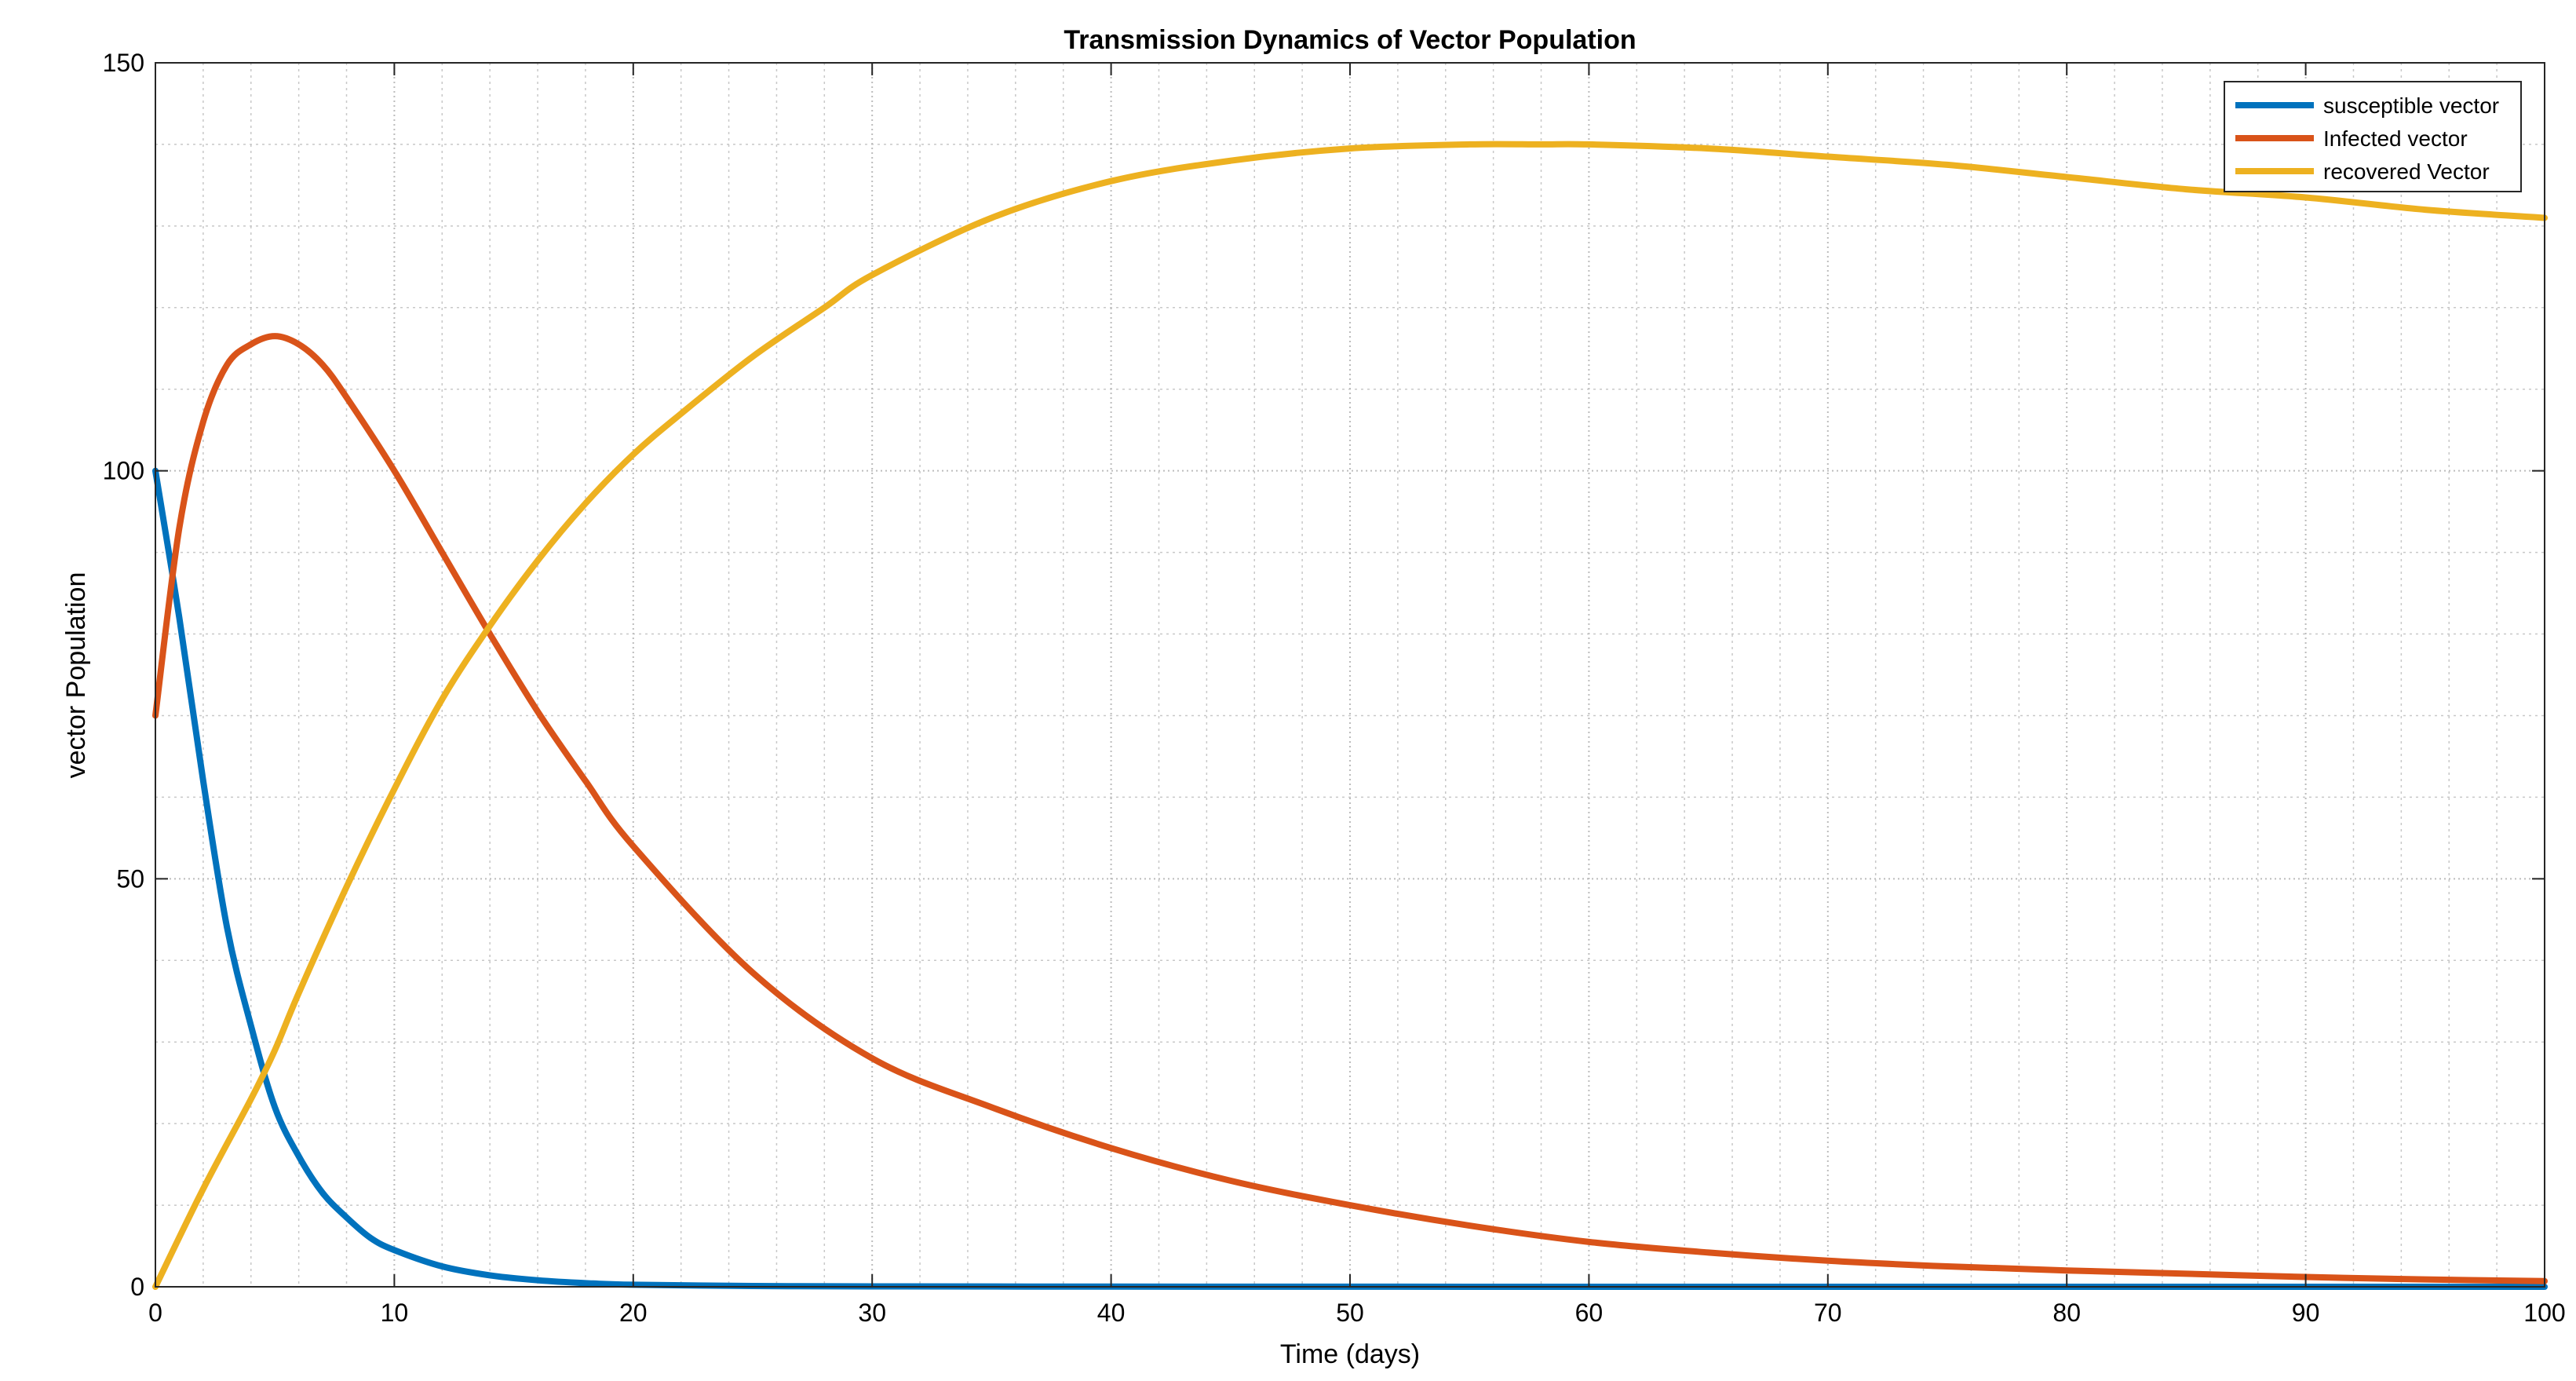 This screenshot has height=1381, width=2576. What do you see at coordinates (2544, 1313) in the screenshot?
I see `x-tick-label: 100` at bounding box center [2544, 1313].